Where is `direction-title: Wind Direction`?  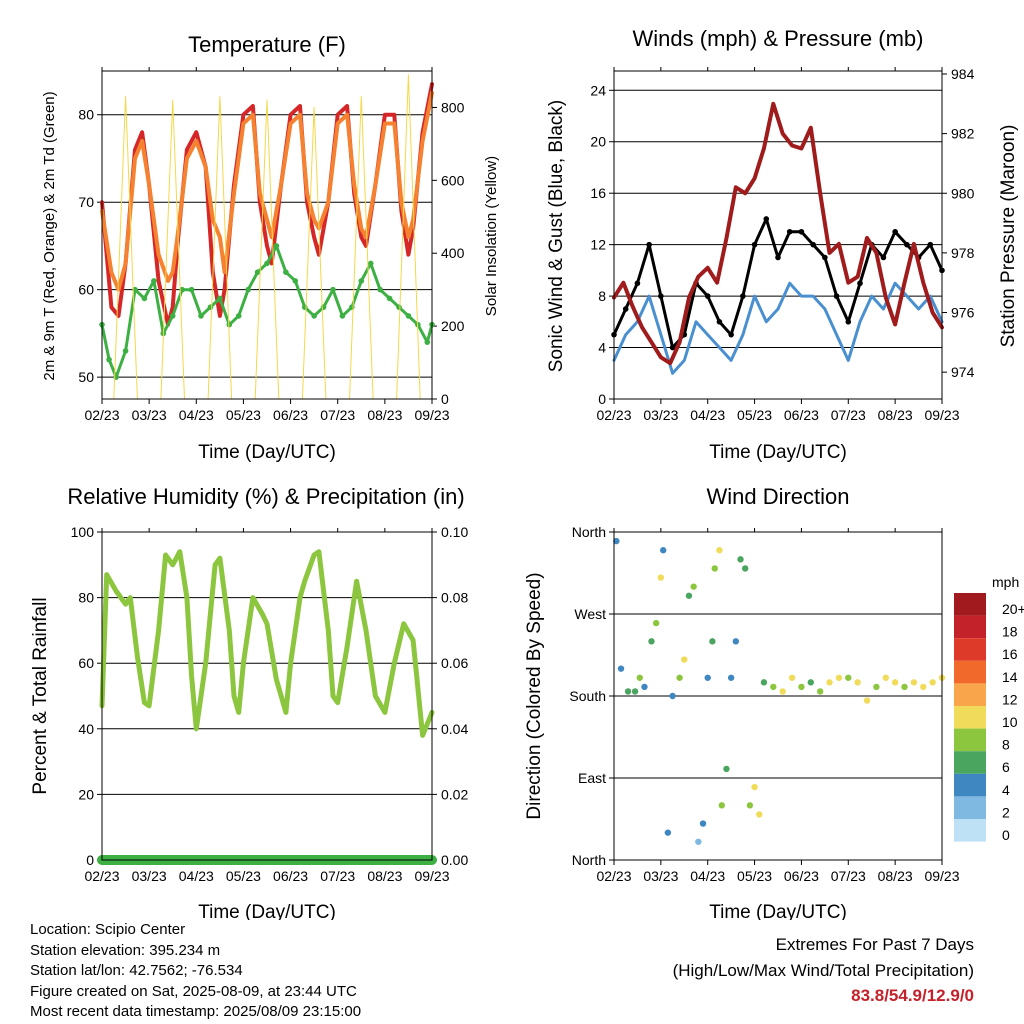 direction-title: Wind Direction is located at coordinates (777, 496).